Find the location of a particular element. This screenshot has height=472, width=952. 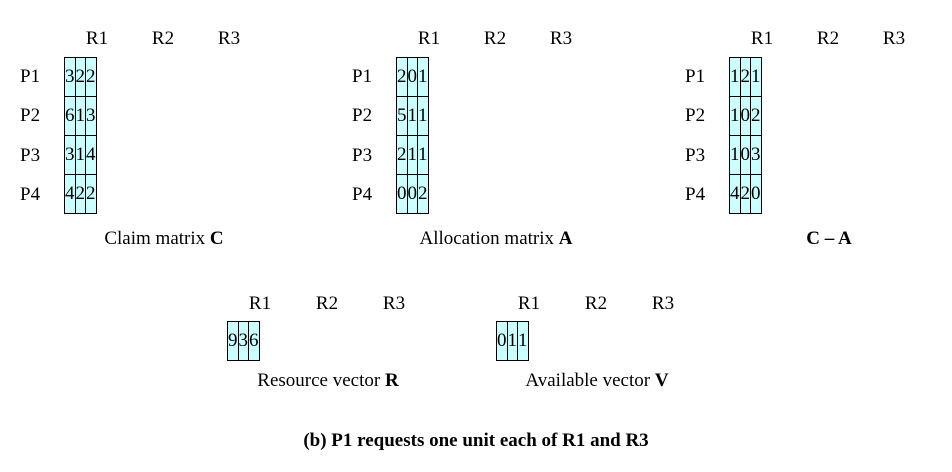

need-row-label: P4 is located at coordinates (695, 194).